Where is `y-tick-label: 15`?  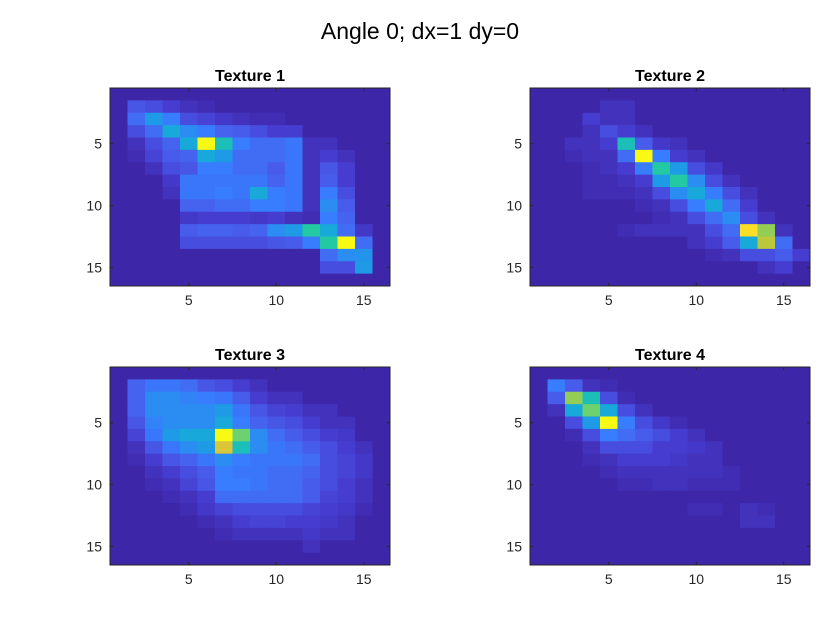 y-tick-label: 15 is located at coordinates (514, 546).